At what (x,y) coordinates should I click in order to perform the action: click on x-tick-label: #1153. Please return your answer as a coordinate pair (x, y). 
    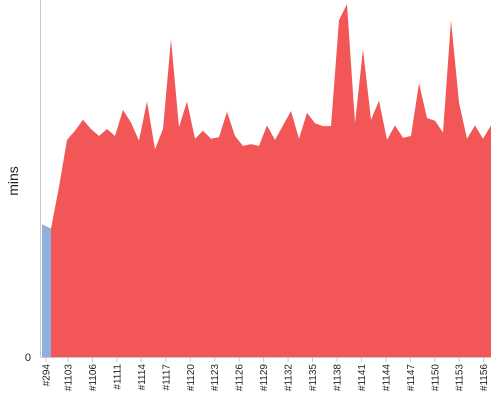
    Looking at the image, I should click on (460, 378).